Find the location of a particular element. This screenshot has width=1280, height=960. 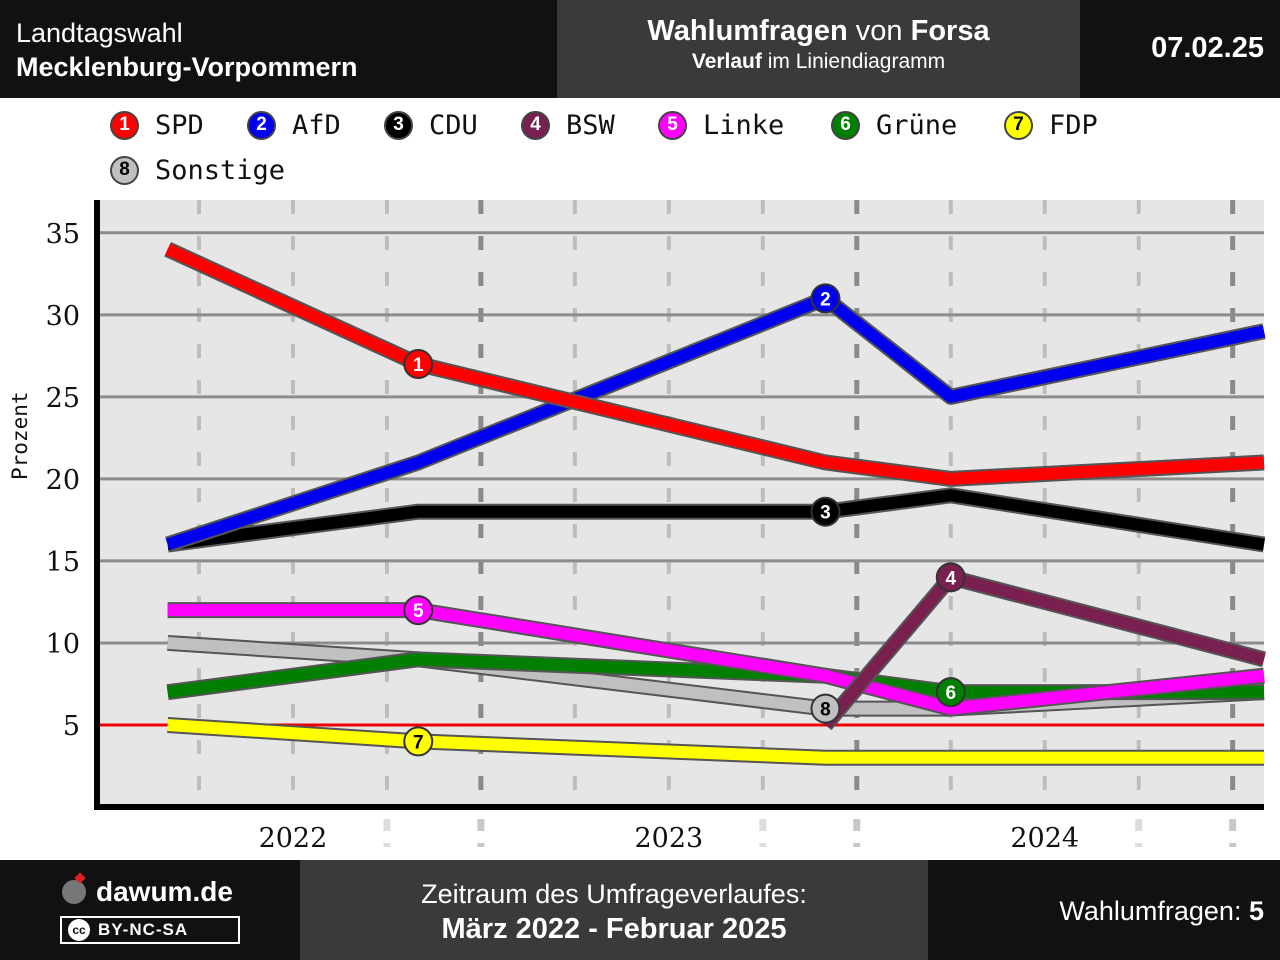

legend-badge: 7 is located at coordinates (1018, 125).